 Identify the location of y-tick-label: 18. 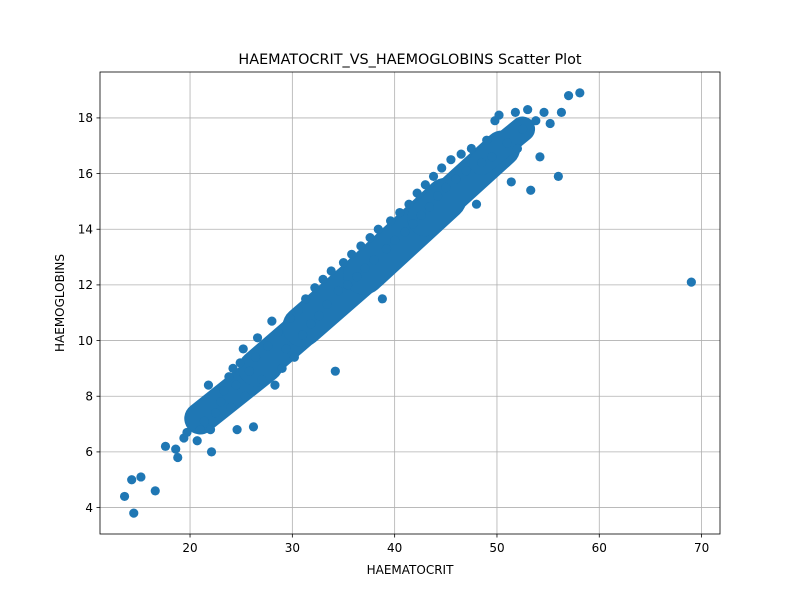
(85, 118).